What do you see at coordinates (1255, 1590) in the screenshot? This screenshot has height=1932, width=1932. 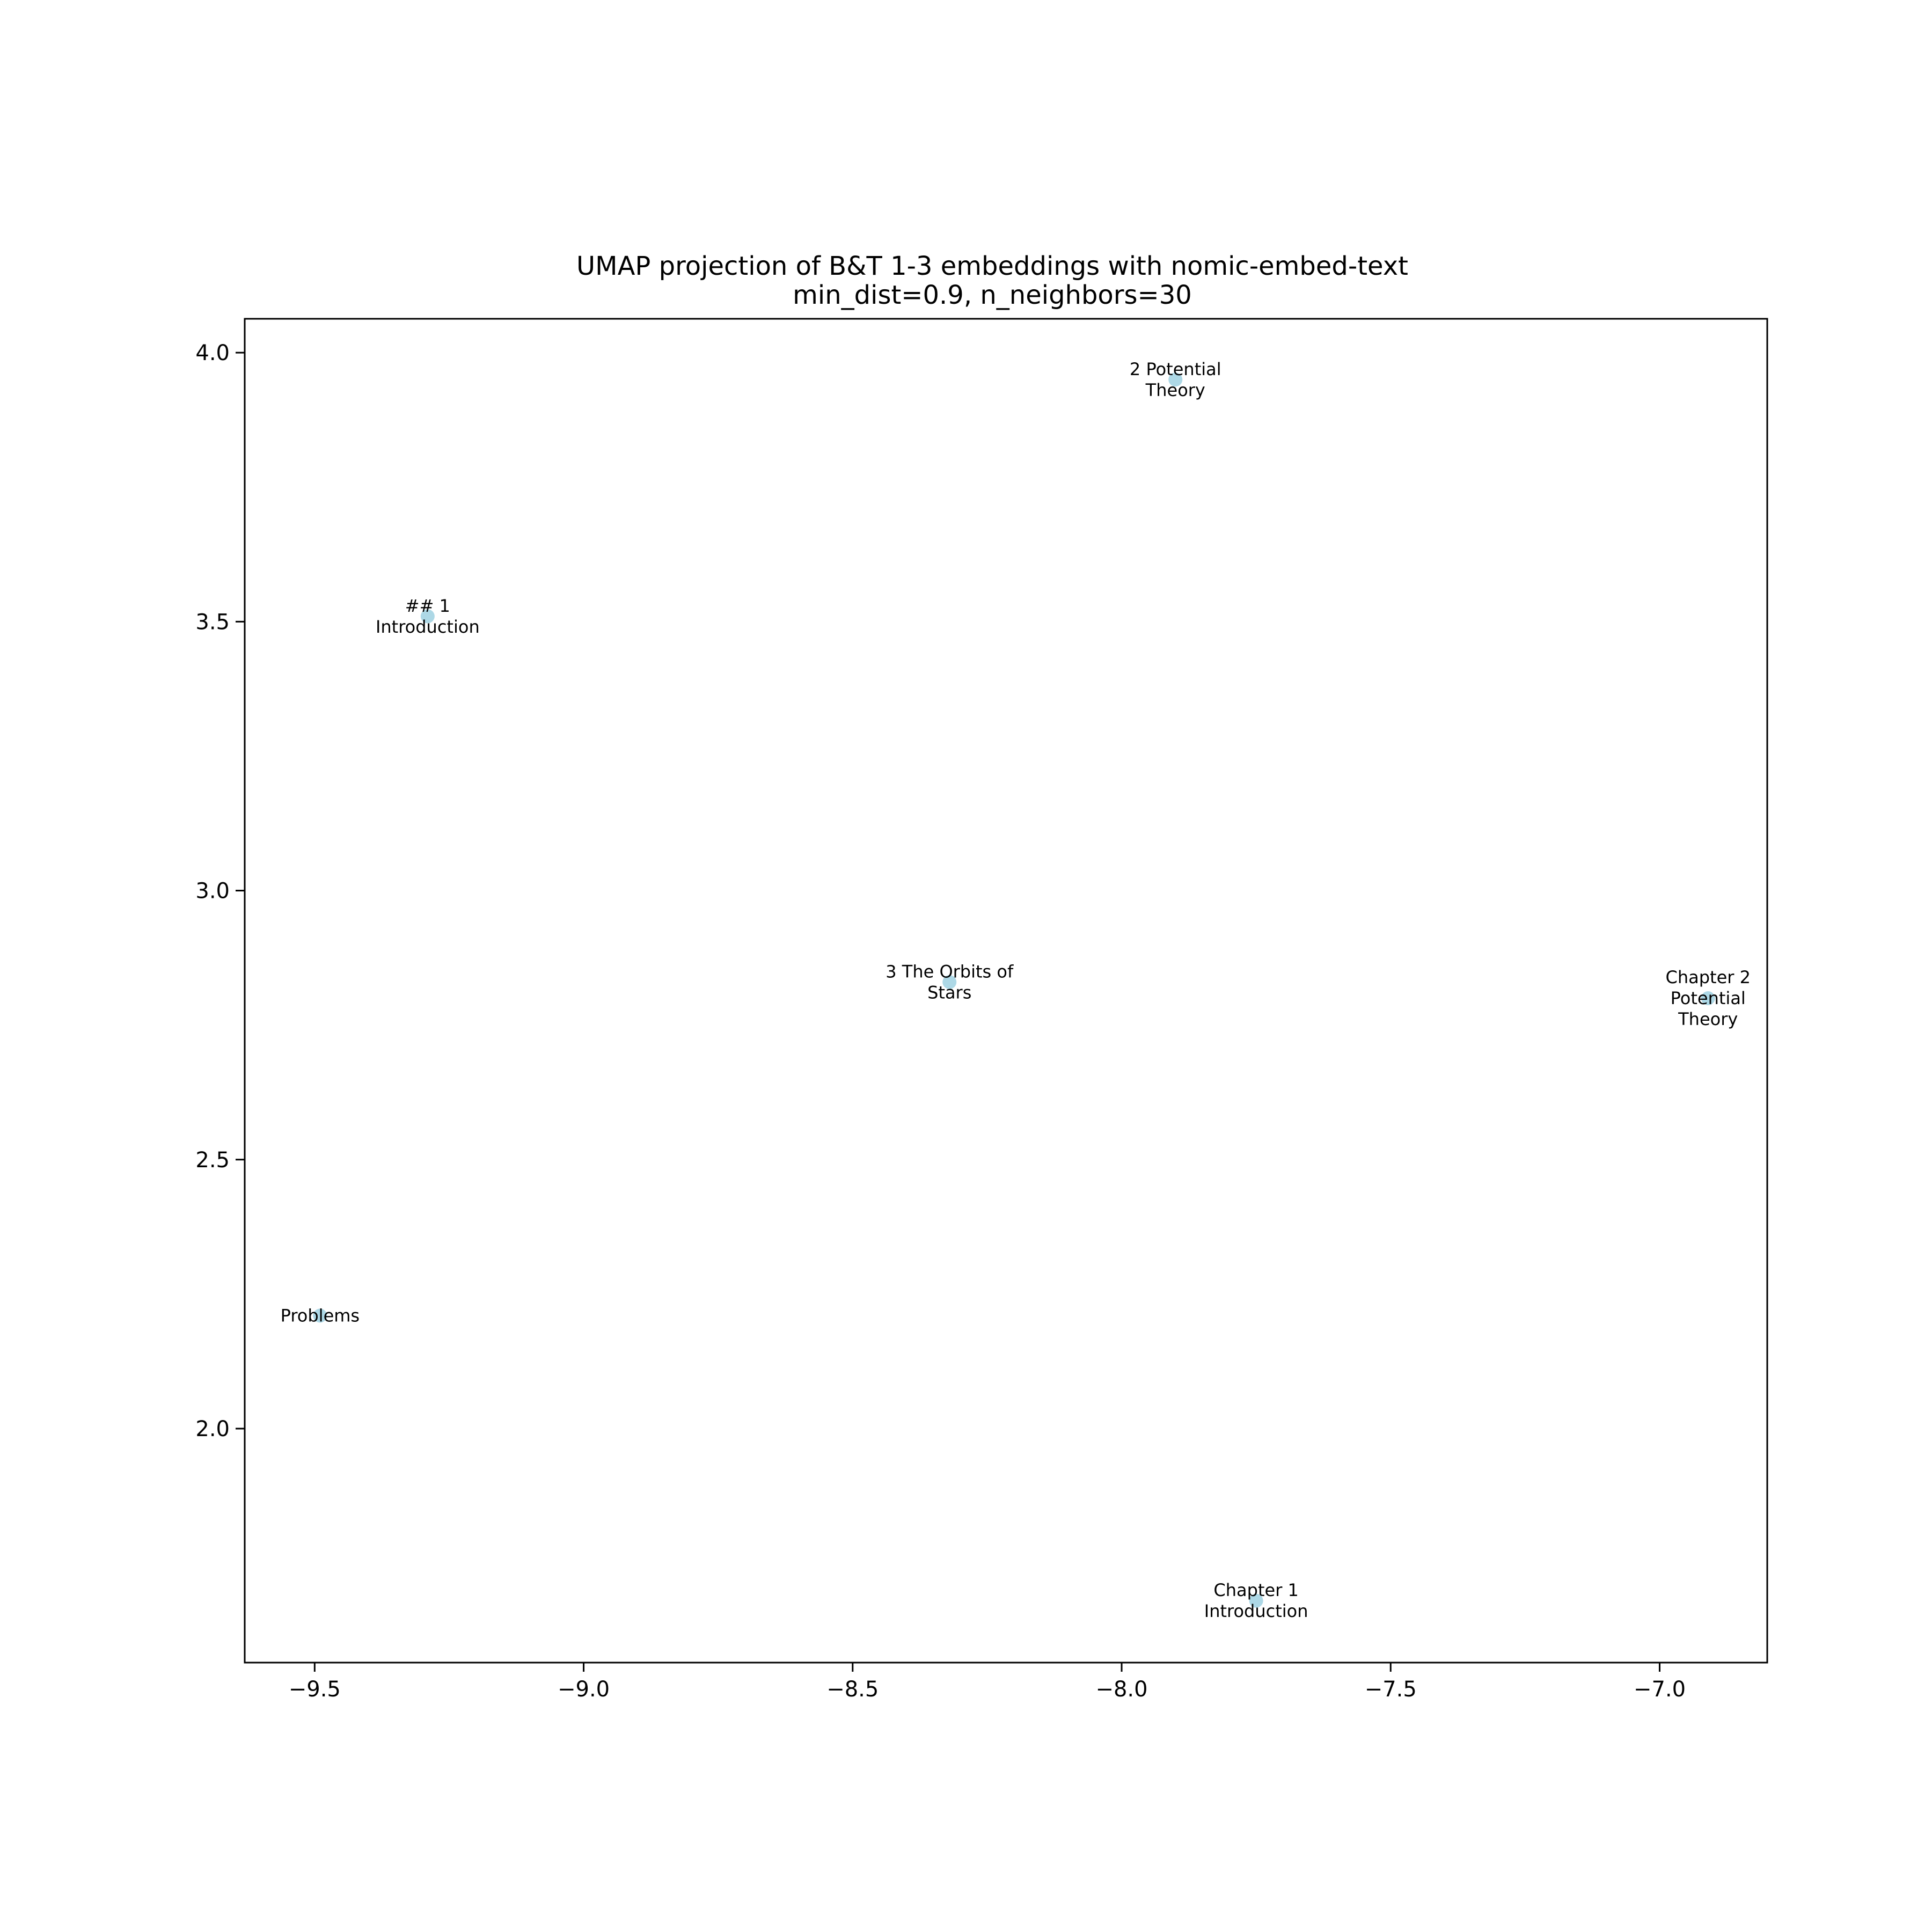 I see `point-label: Chapter 1` at bounding box center [1255, 1590].